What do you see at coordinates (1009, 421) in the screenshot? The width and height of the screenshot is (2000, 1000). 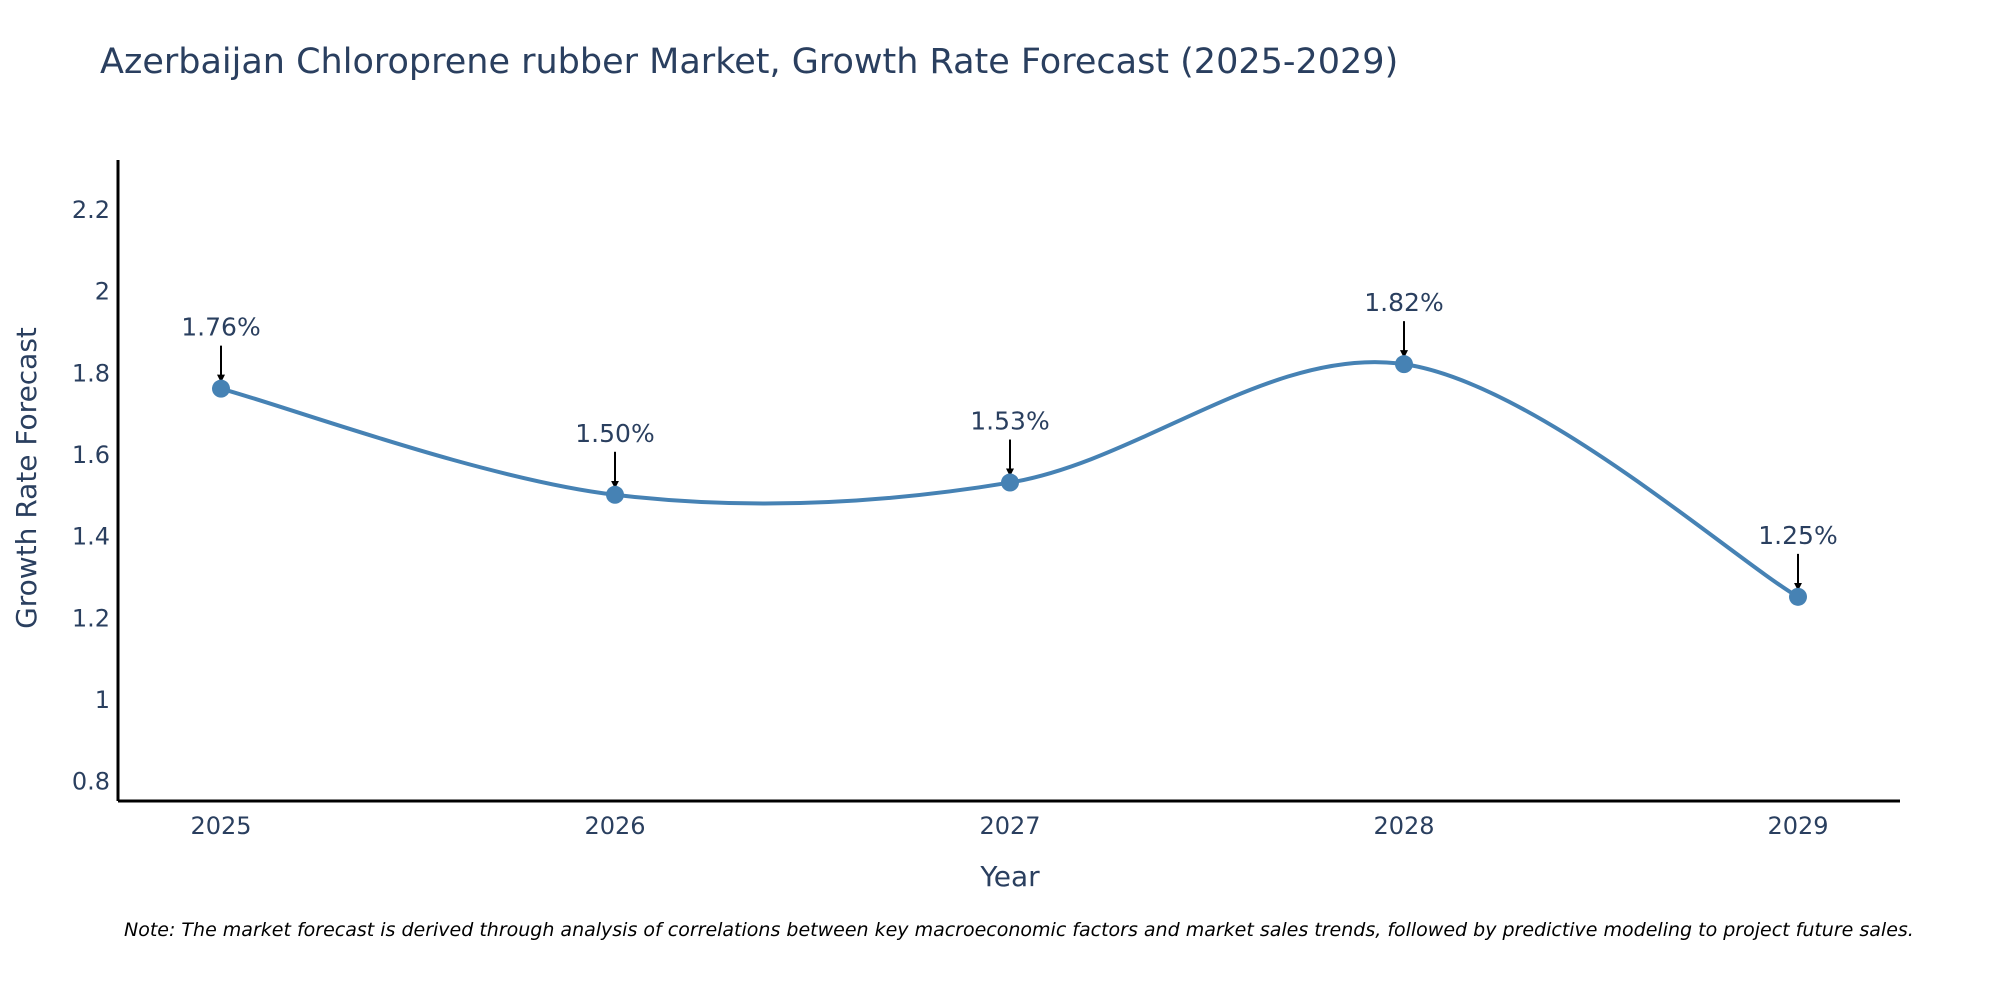 I see `data-label: 1.53%` at bounding box center [1009, 421].